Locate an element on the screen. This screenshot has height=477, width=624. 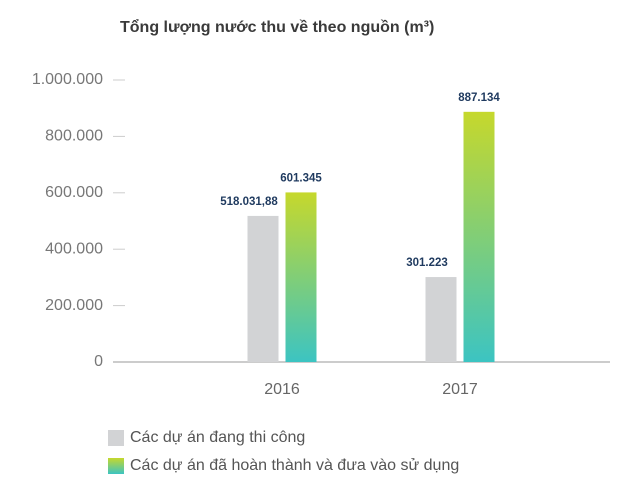
data-label: 601.345 is located at coordinates (301, 178).